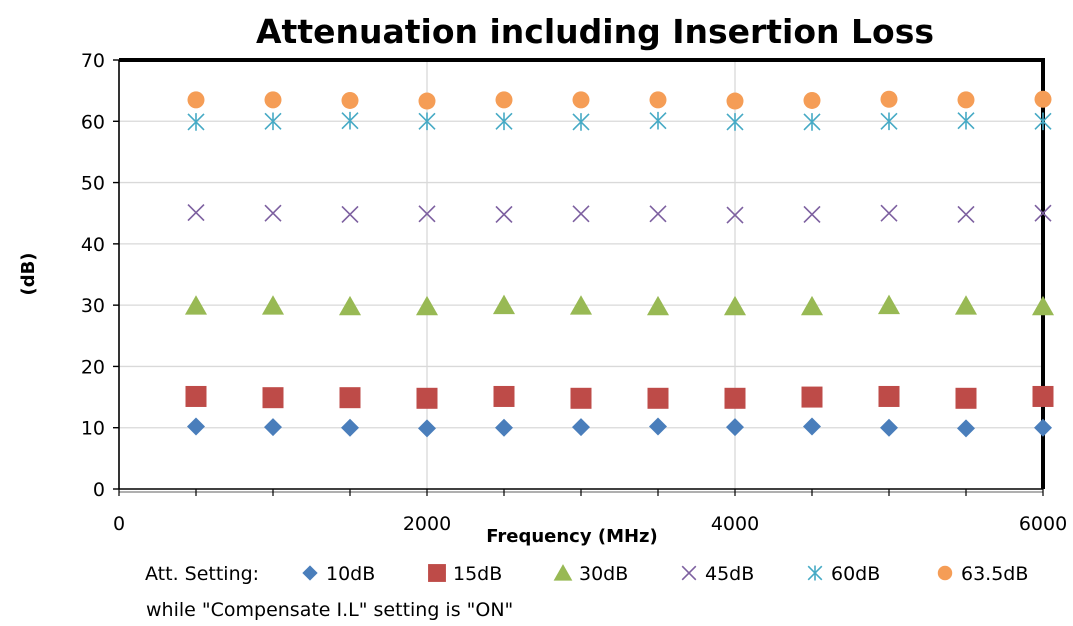 This screenshot has width=1073, height=626. I want to click on legend-title: Att. Setting:, so click(202, 574).